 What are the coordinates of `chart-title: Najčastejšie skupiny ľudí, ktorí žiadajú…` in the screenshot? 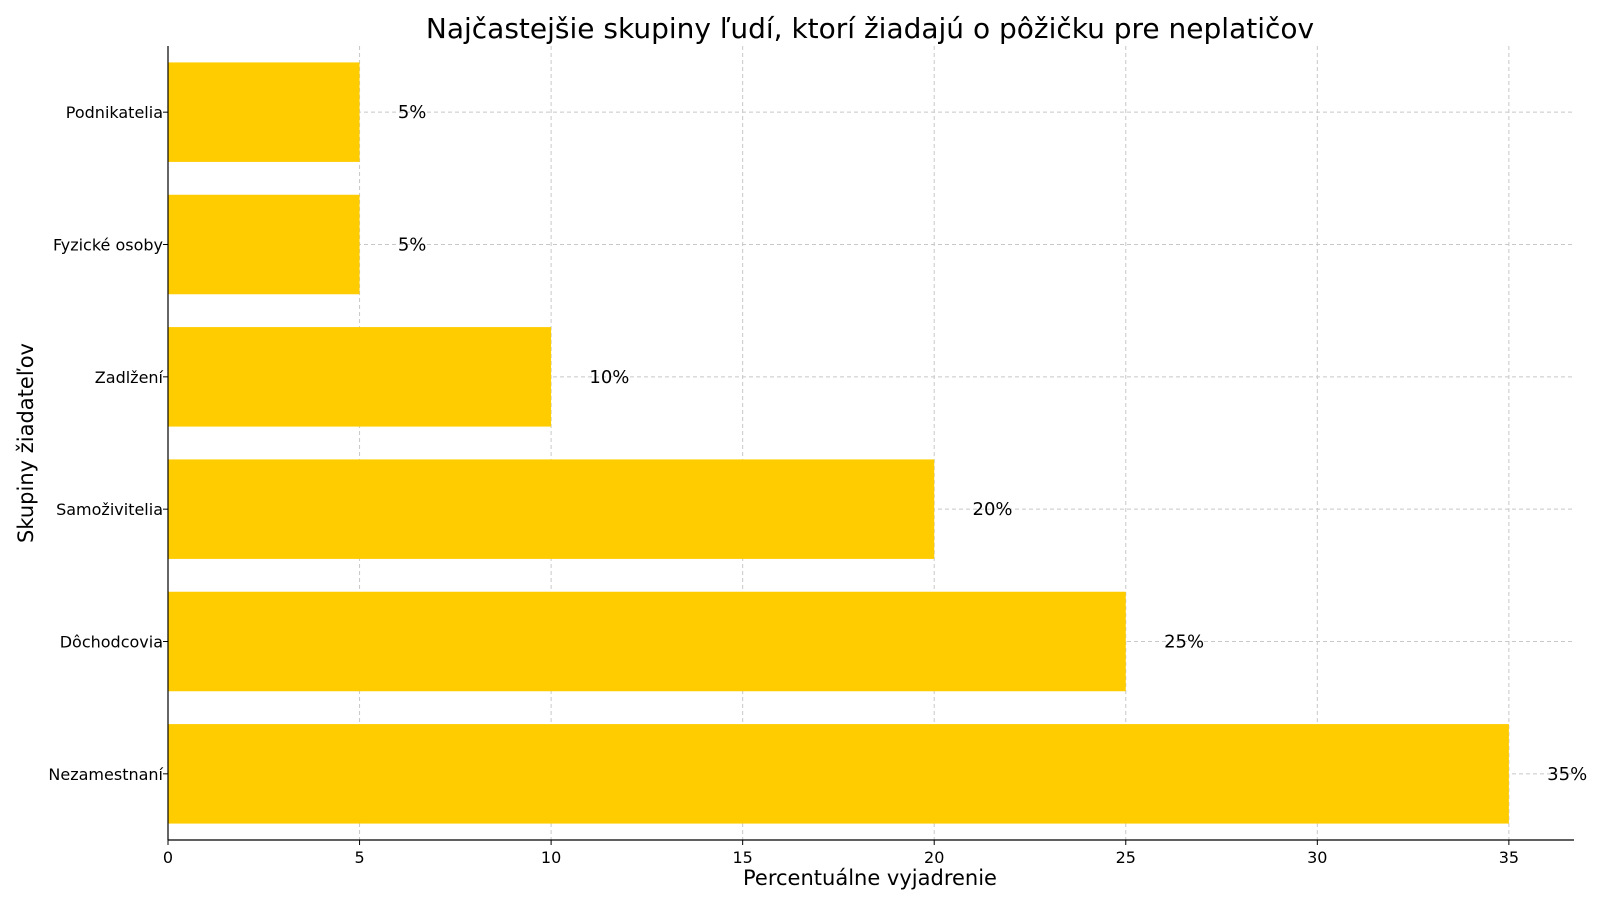 It's located at (870, 28).